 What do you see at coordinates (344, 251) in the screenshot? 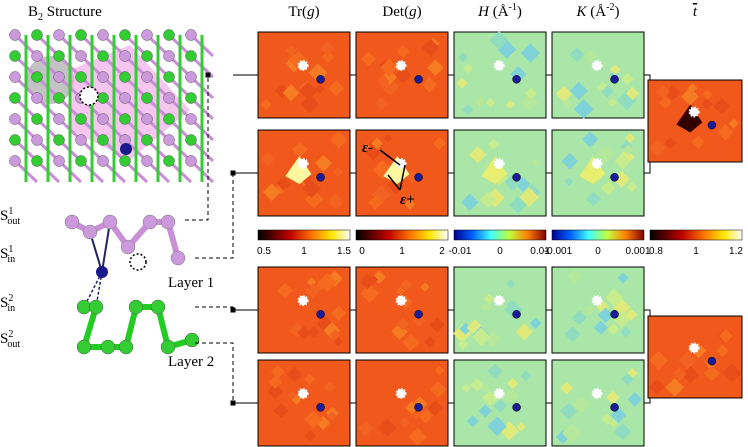
I see `colorbar-tick: 1.5` at bounding box center [344, 251].